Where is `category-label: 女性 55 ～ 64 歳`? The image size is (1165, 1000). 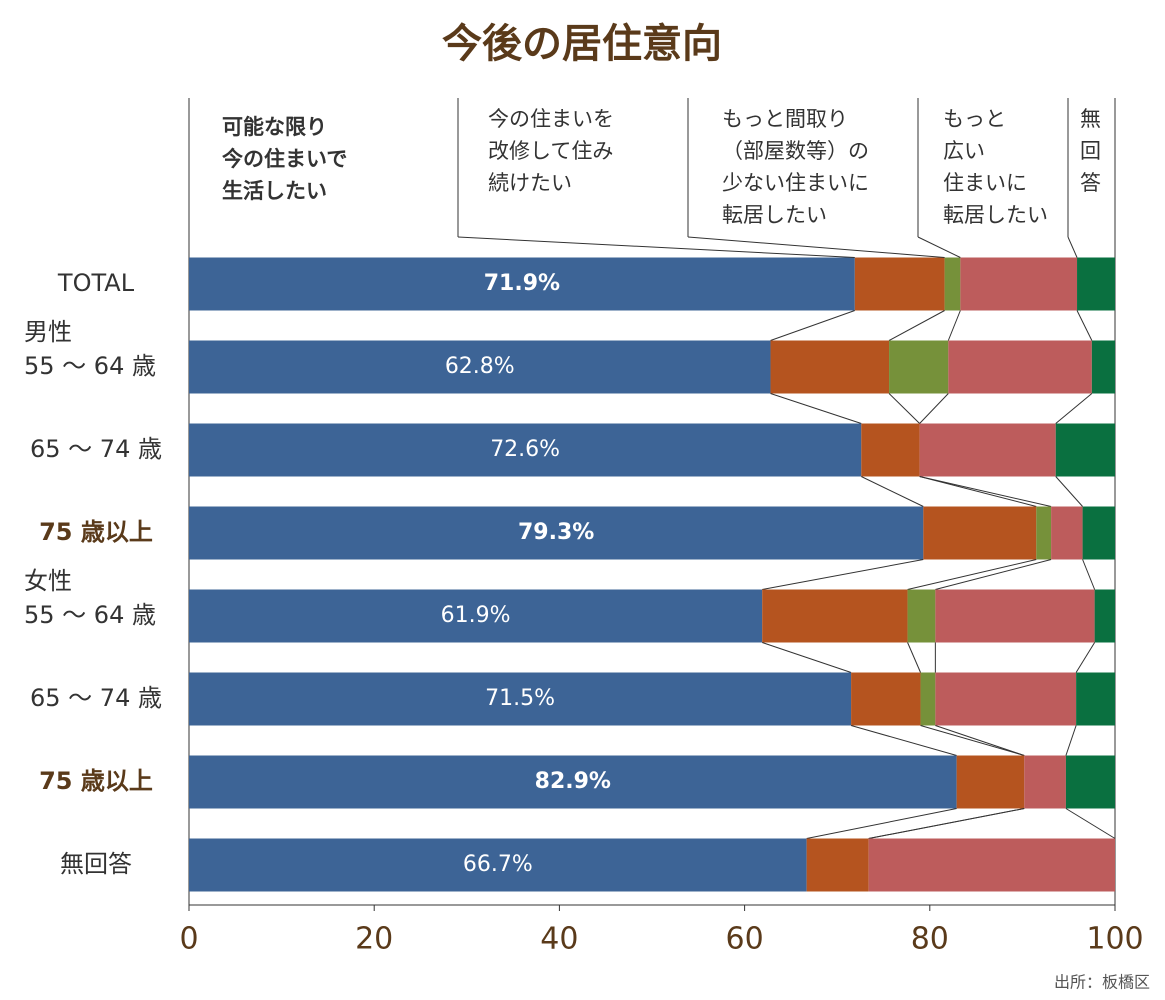
category-label: 女性 55 ～ 64 歳 is located at coordinates (90, 598).